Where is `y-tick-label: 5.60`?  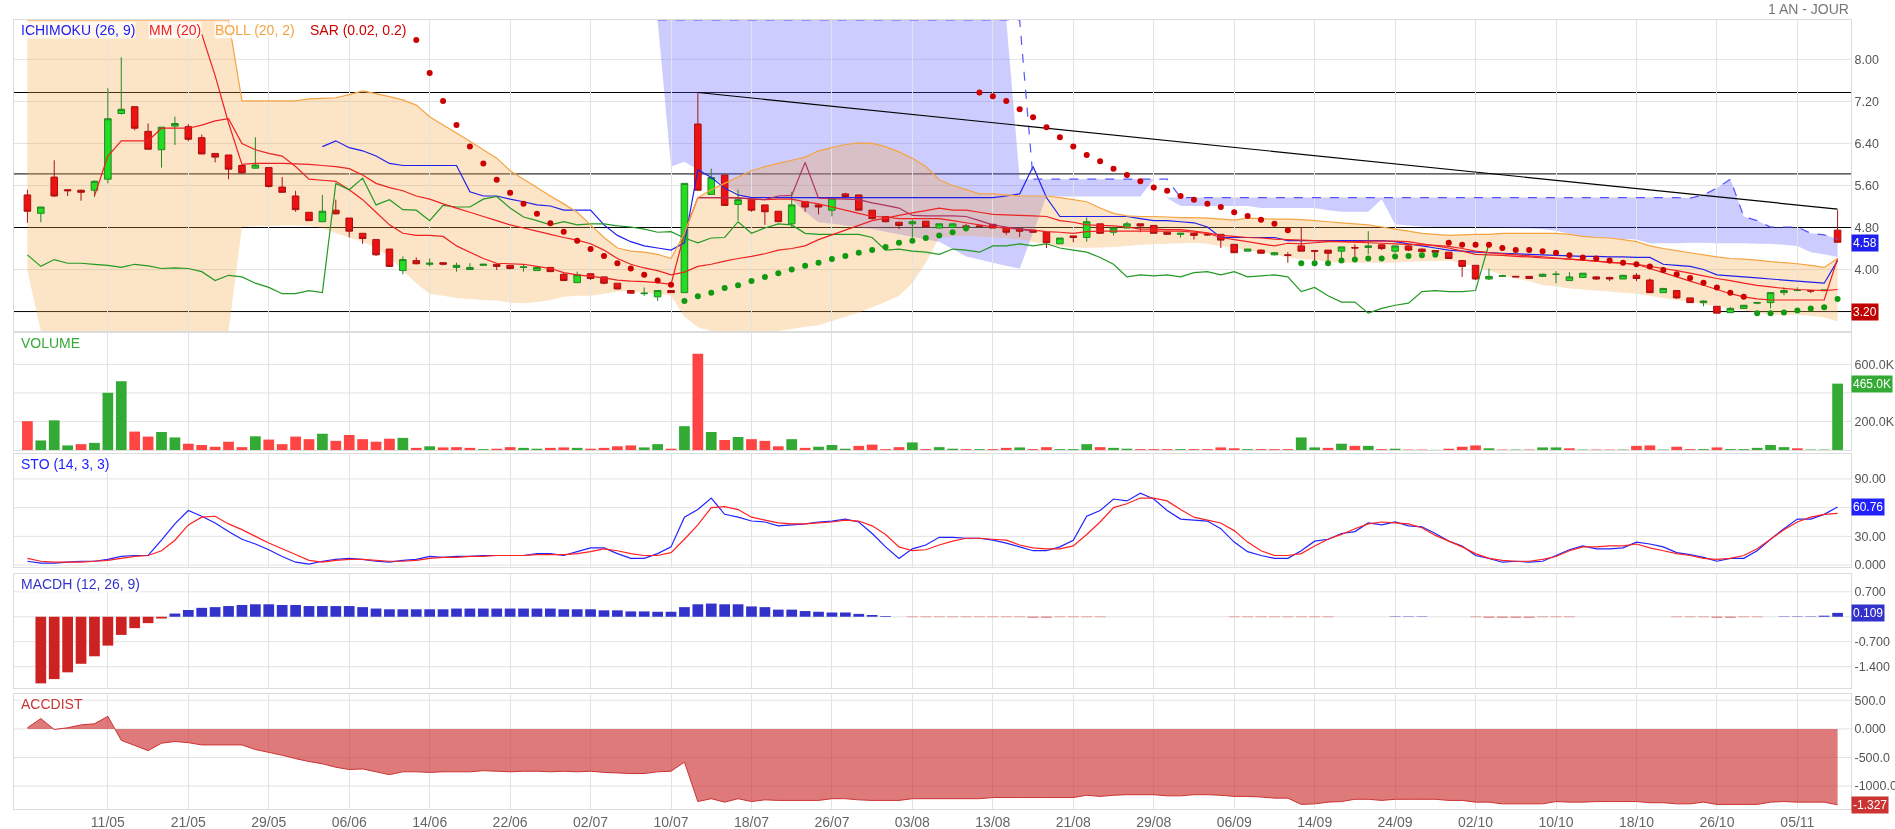
y-tick-label: 5.60 is located at coordinates (1866, 185).